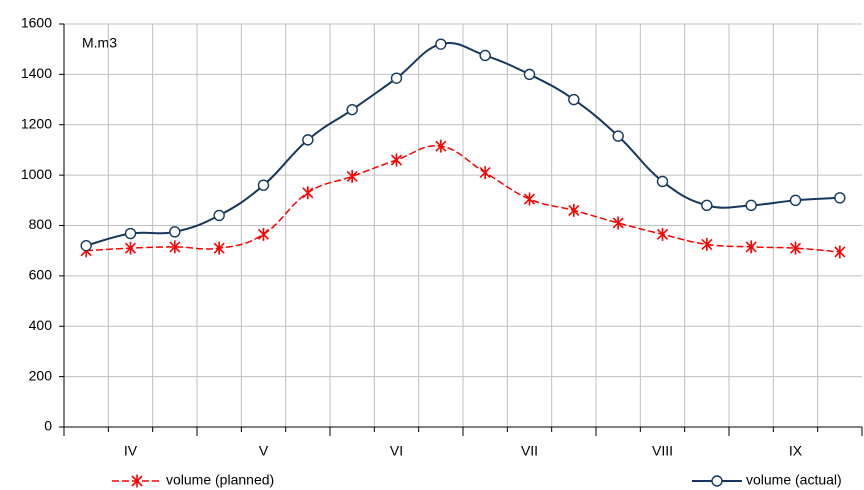 The image size is (864, 490). What do you see at coordinates (131, 451) in the screenshot?
I see `x-tick-label: IV` at bounding box center [131, 451].